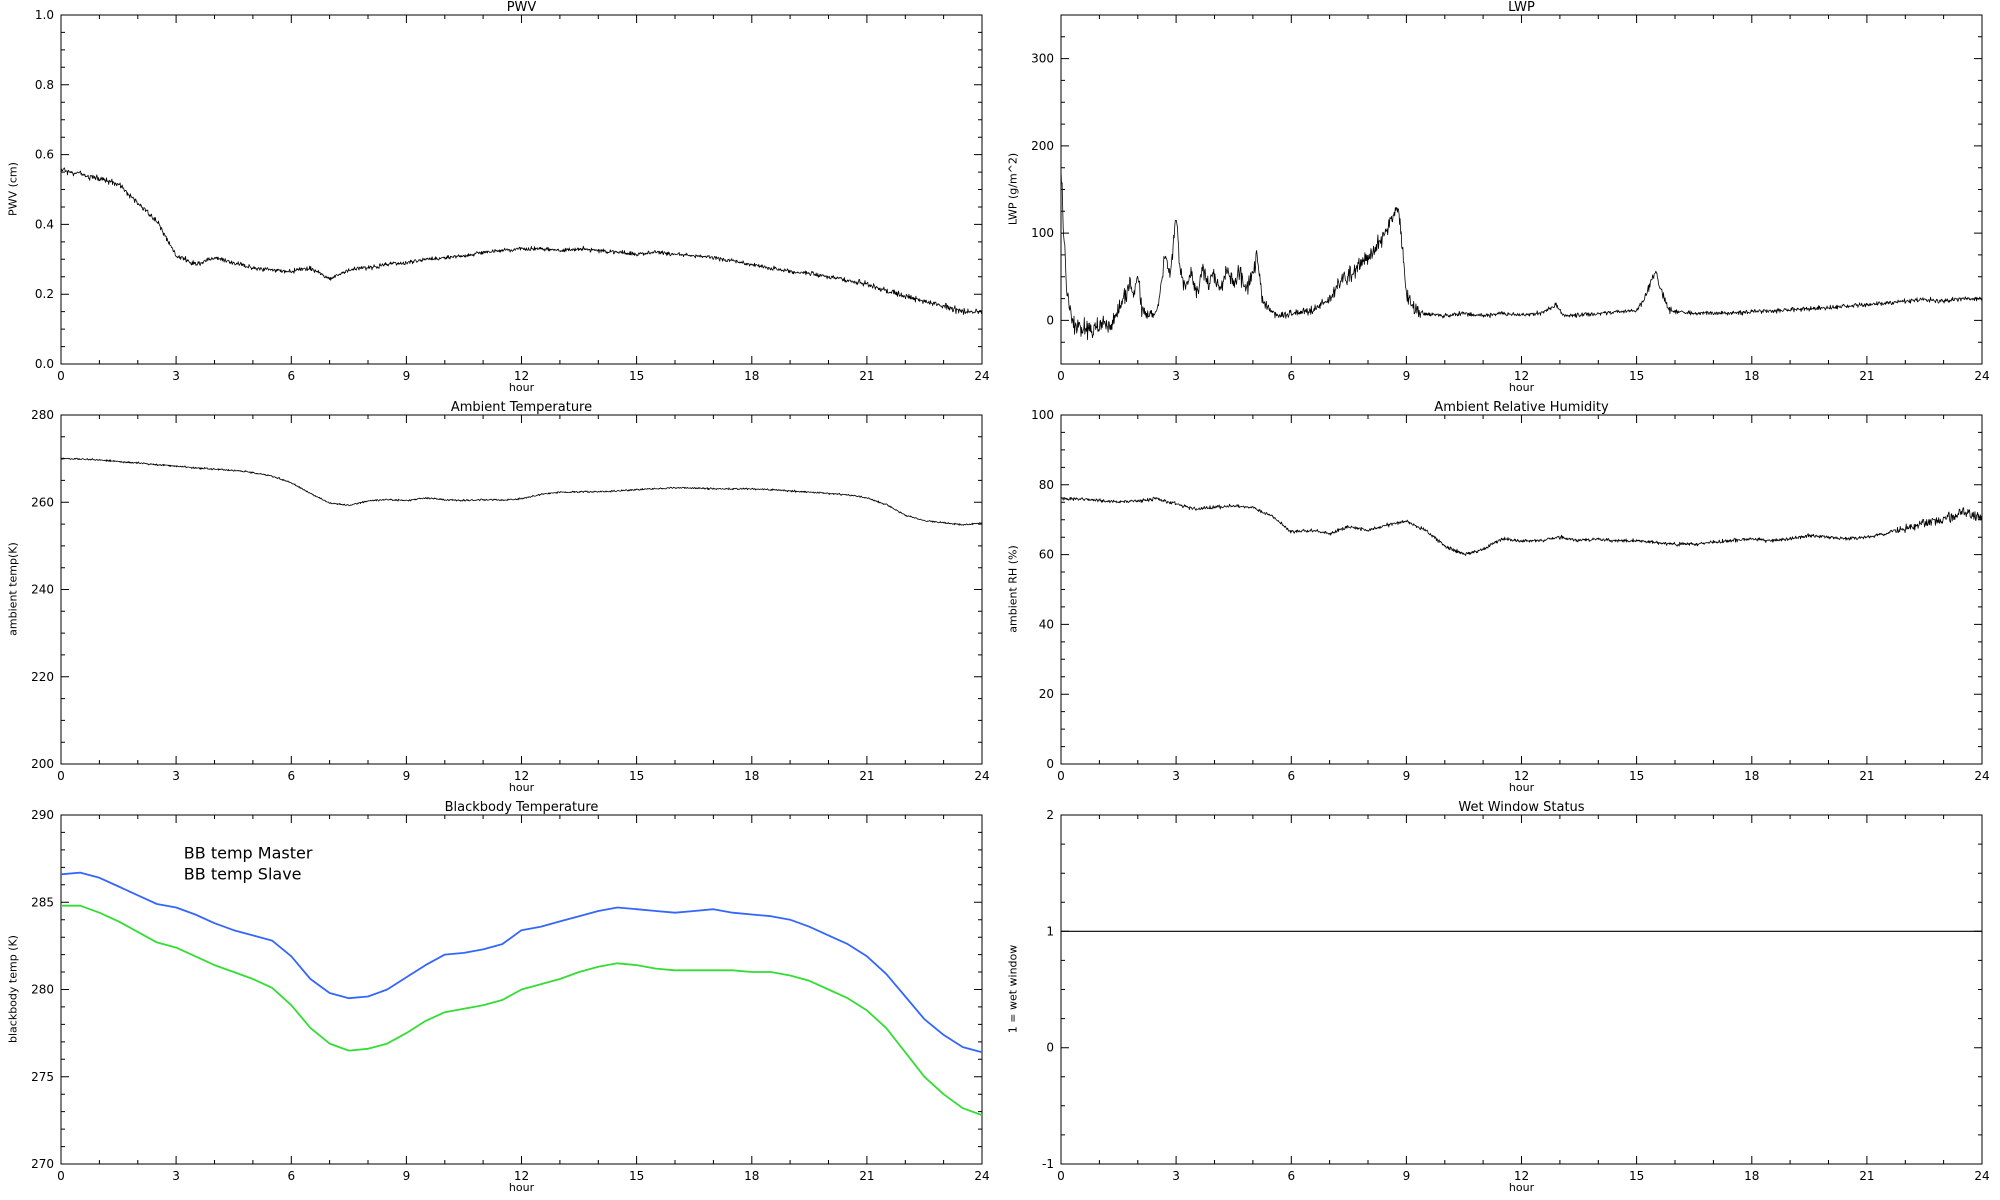 The width and height of the screenshot is (2000, 1200). Describe the element at coordinates (44, 85) in the screenshot. I see `y-tick-label: 0.8` at that location.